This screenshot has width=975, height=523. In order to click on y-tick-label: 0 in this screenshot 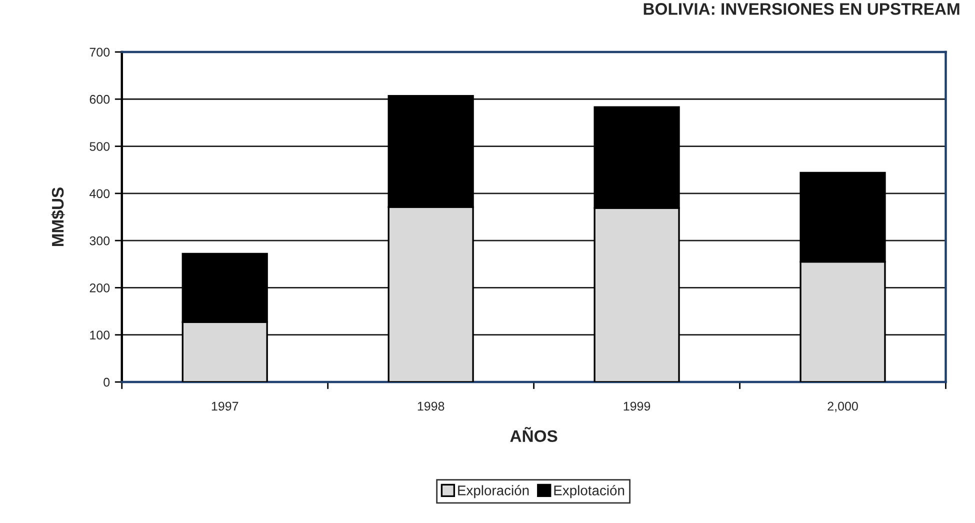, I will do `click(107, 382)`.